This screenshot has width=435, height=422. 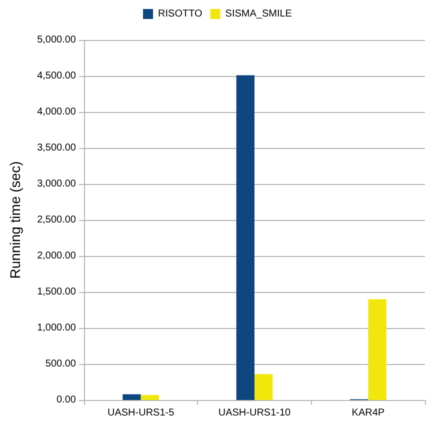 What do you see at coordinates (56, 292) in the screenshot?
I see `y-tick-label: 1,500.00` at bounding box center [56, 292].